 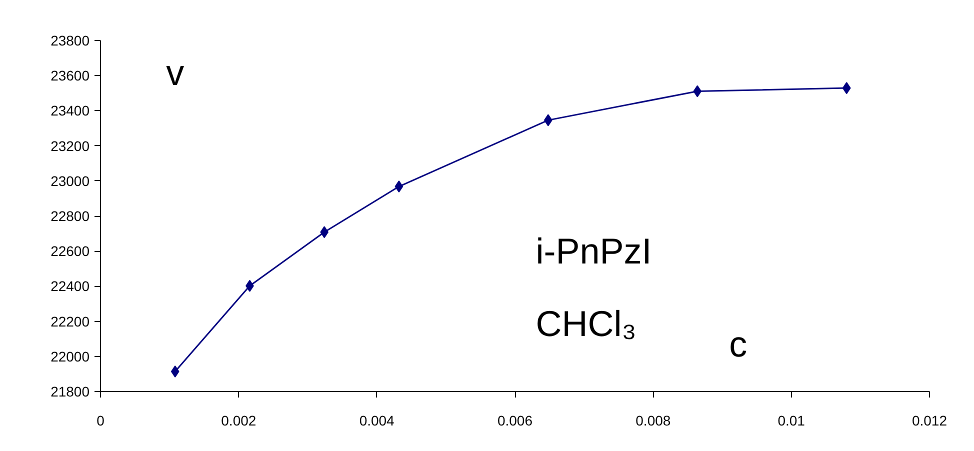 What do you see at coordinates (70, 40) in the screenshot?
I see `y-tick-label: 23800` at bounding box center [70, 40].